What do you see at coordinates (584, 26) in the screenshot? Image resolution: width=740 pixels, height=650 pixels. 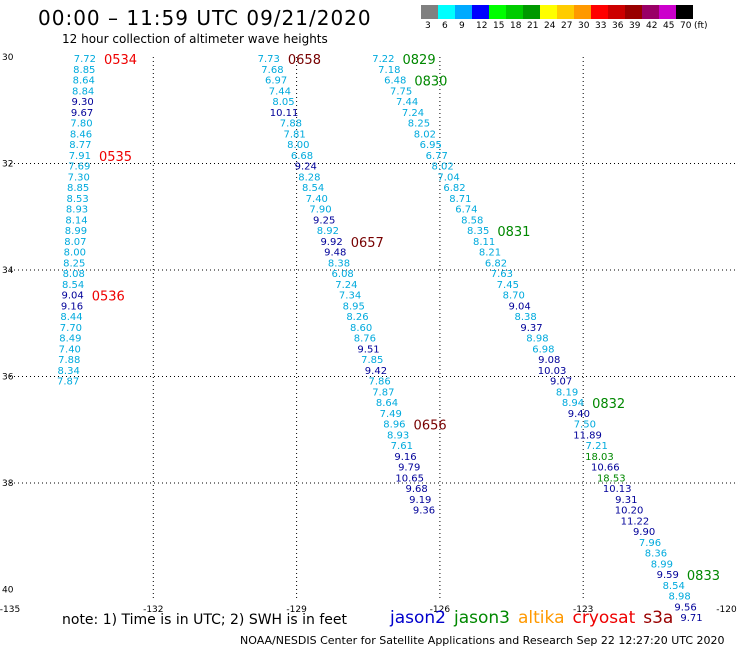 I see `legend-label: 30` at bounding box center [584, 26].